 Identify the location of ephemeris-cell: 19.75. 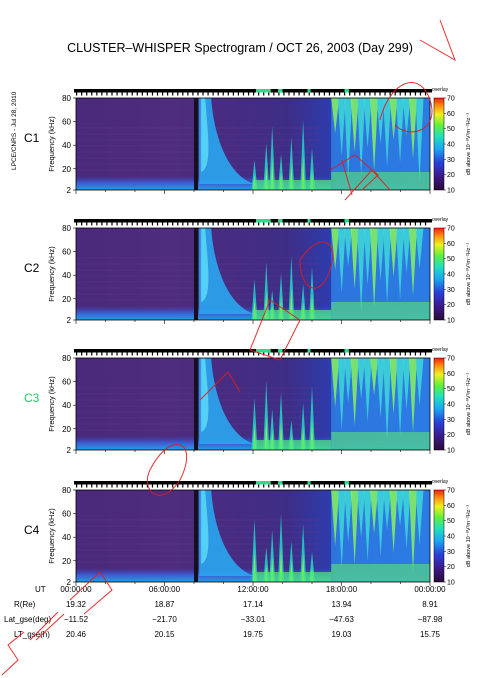
(253, 634).